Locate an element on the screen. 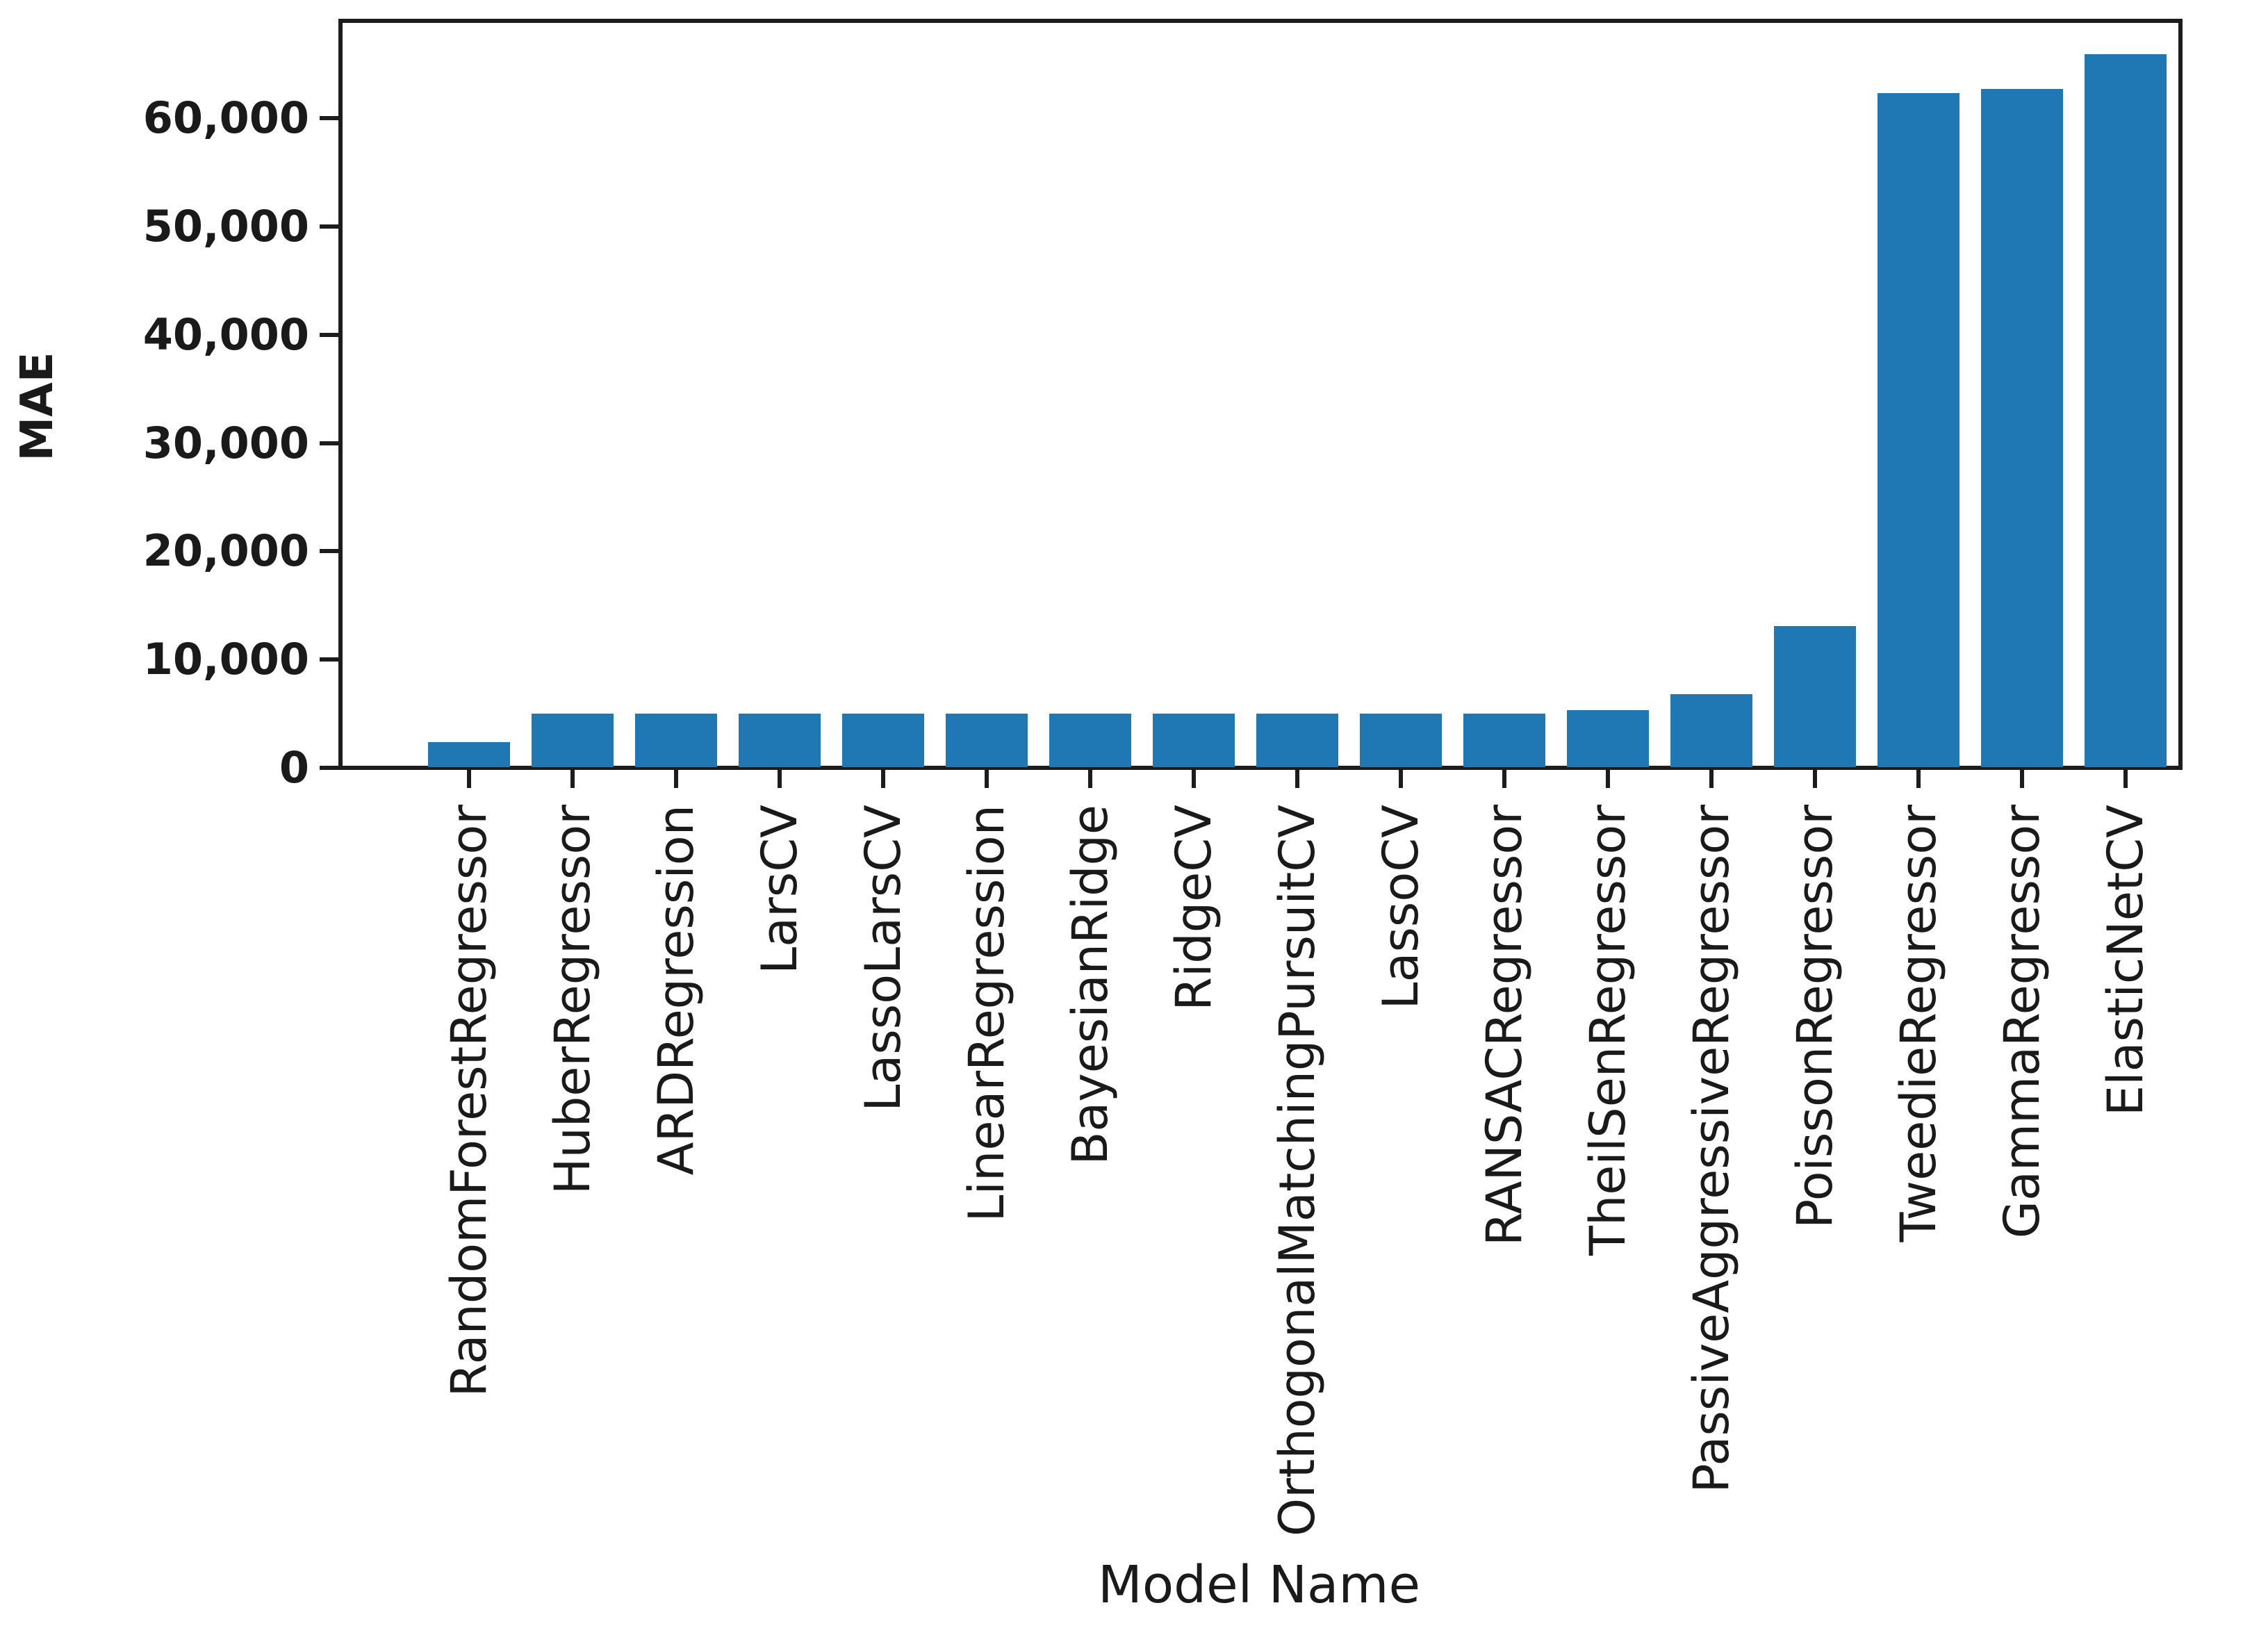 This screenshot has height=1626, width=2268. x-tick-label: TheilSenRegressor is located at coordinates (1607, 1030).